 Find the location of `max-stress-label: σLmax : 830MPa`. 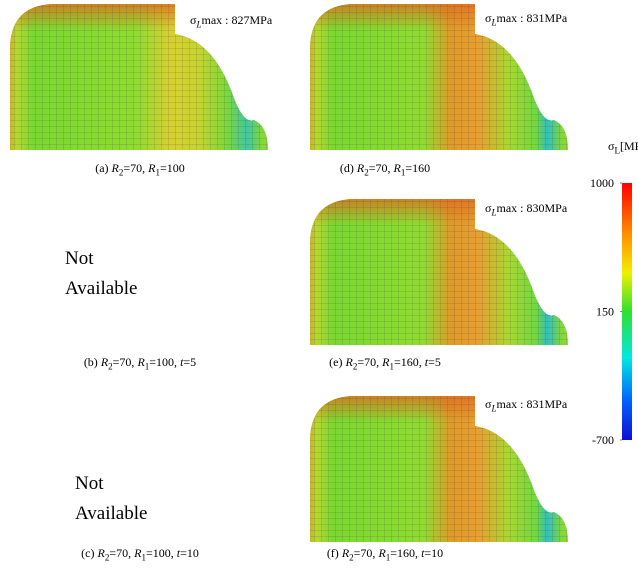

max-stress-label: σLmax : 830MPa is located at coordinates (526, 209).